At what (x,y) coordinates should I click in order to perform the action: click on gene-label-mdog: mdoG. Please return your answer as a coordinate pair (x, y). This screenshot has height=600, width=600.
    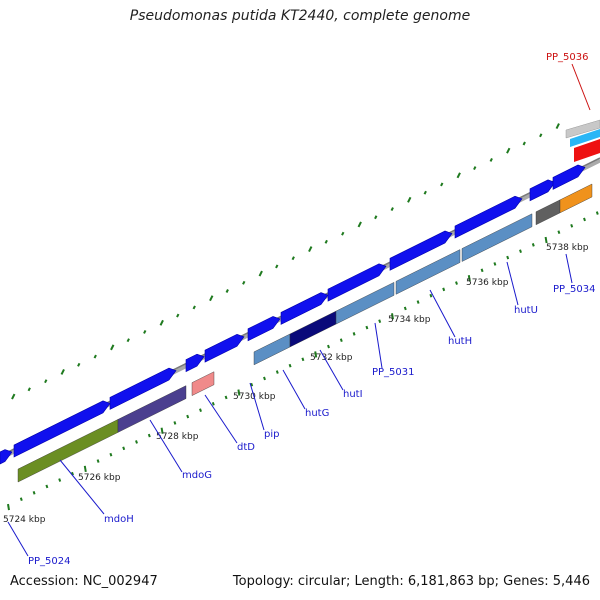
    Looking at the image, I should click on (197, 475).